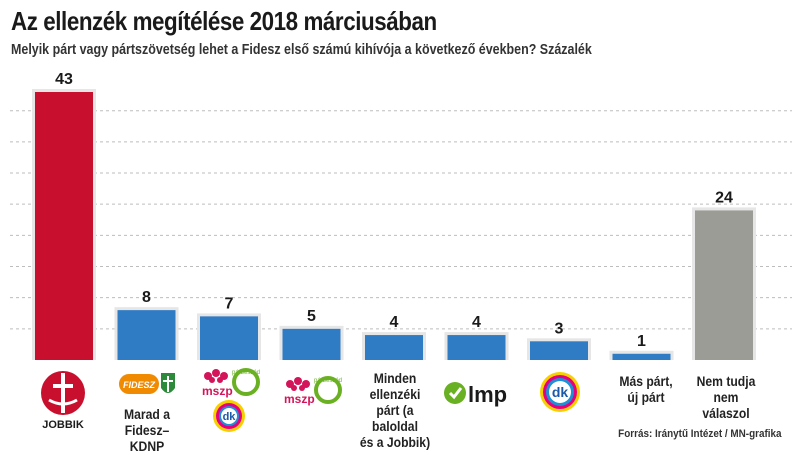 The image size is (800, 455). I want to click on fidesz-kdnp-logo: FIDESZ, so click(147, 383).